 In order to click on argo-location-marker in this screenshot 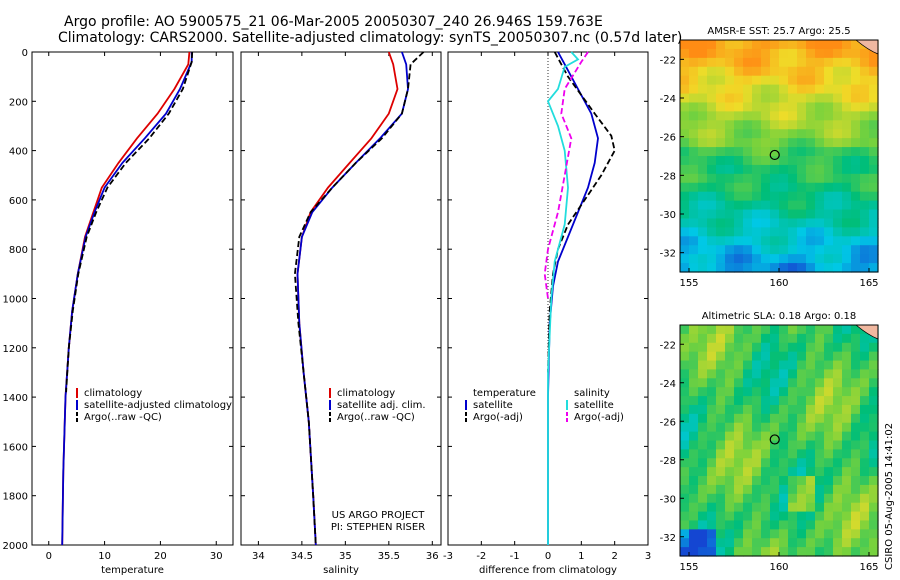, I will do `click(774, 439)`.